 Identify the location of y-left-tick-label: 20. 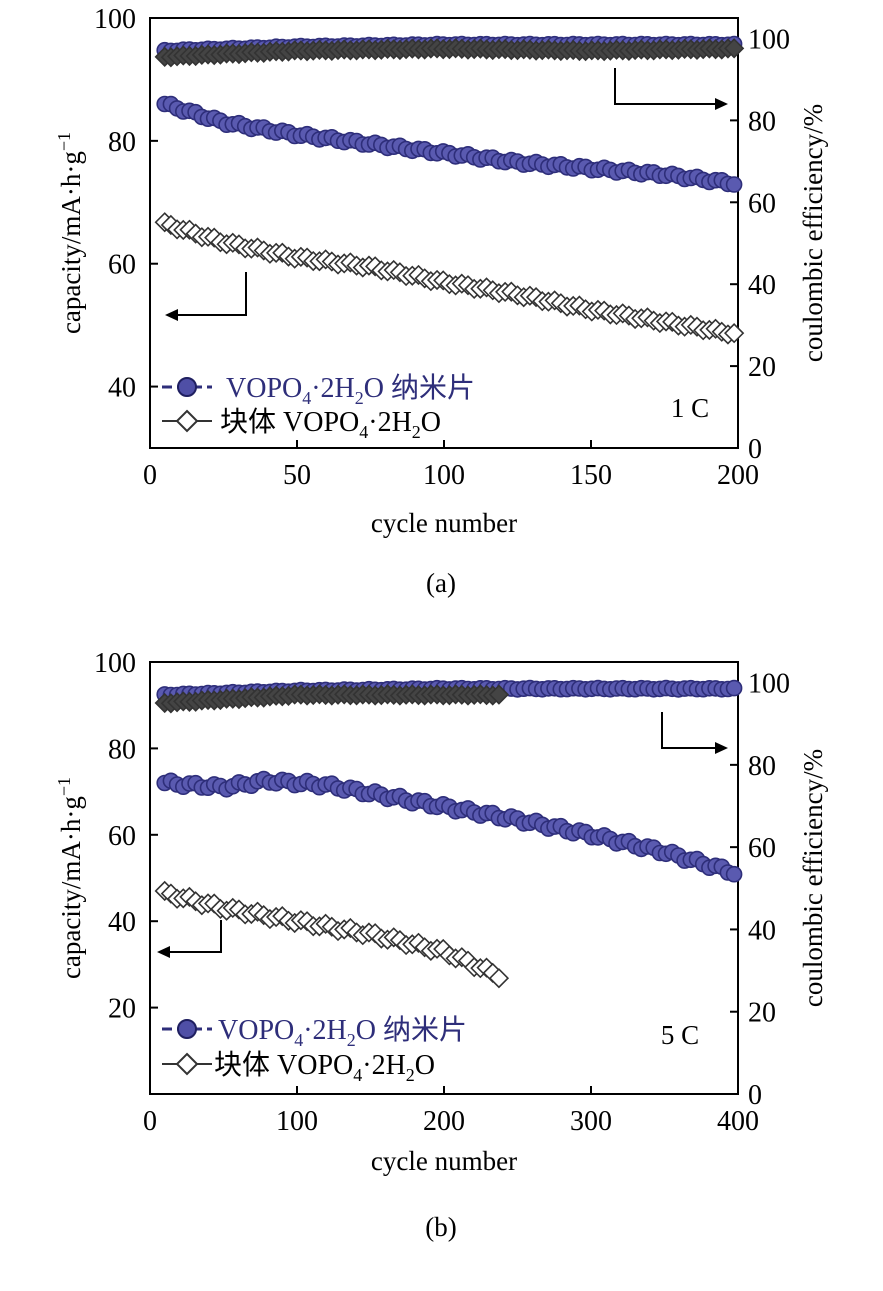
(122, 1009).